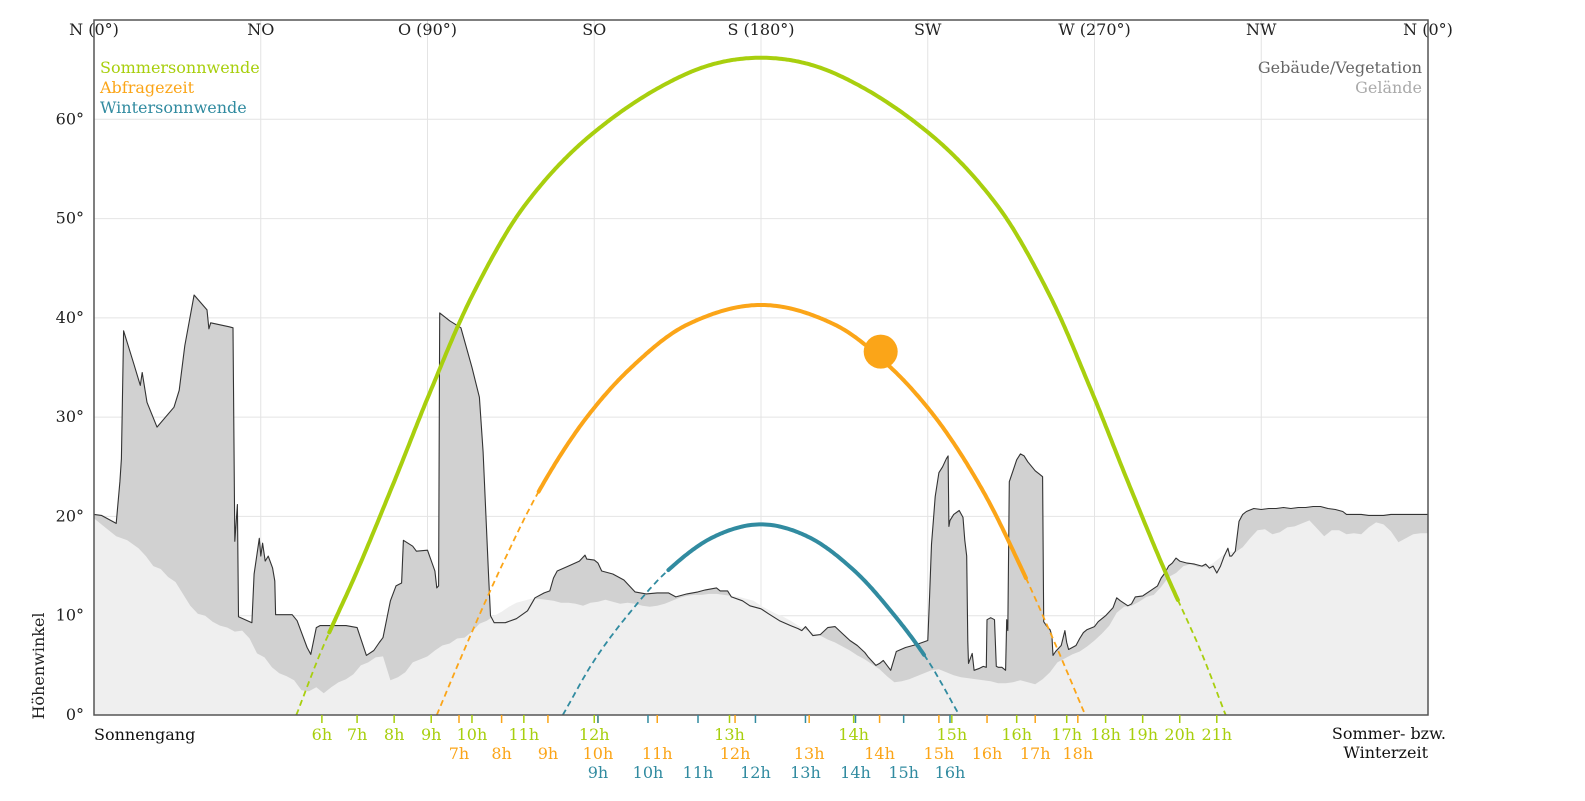 The width and height of the screenshot is (1585, 801). What do you see at coordinates (1056, 646) in the screenshot?
I see `abfragezeit-hidden-end` at bounding box center [1056, 646].